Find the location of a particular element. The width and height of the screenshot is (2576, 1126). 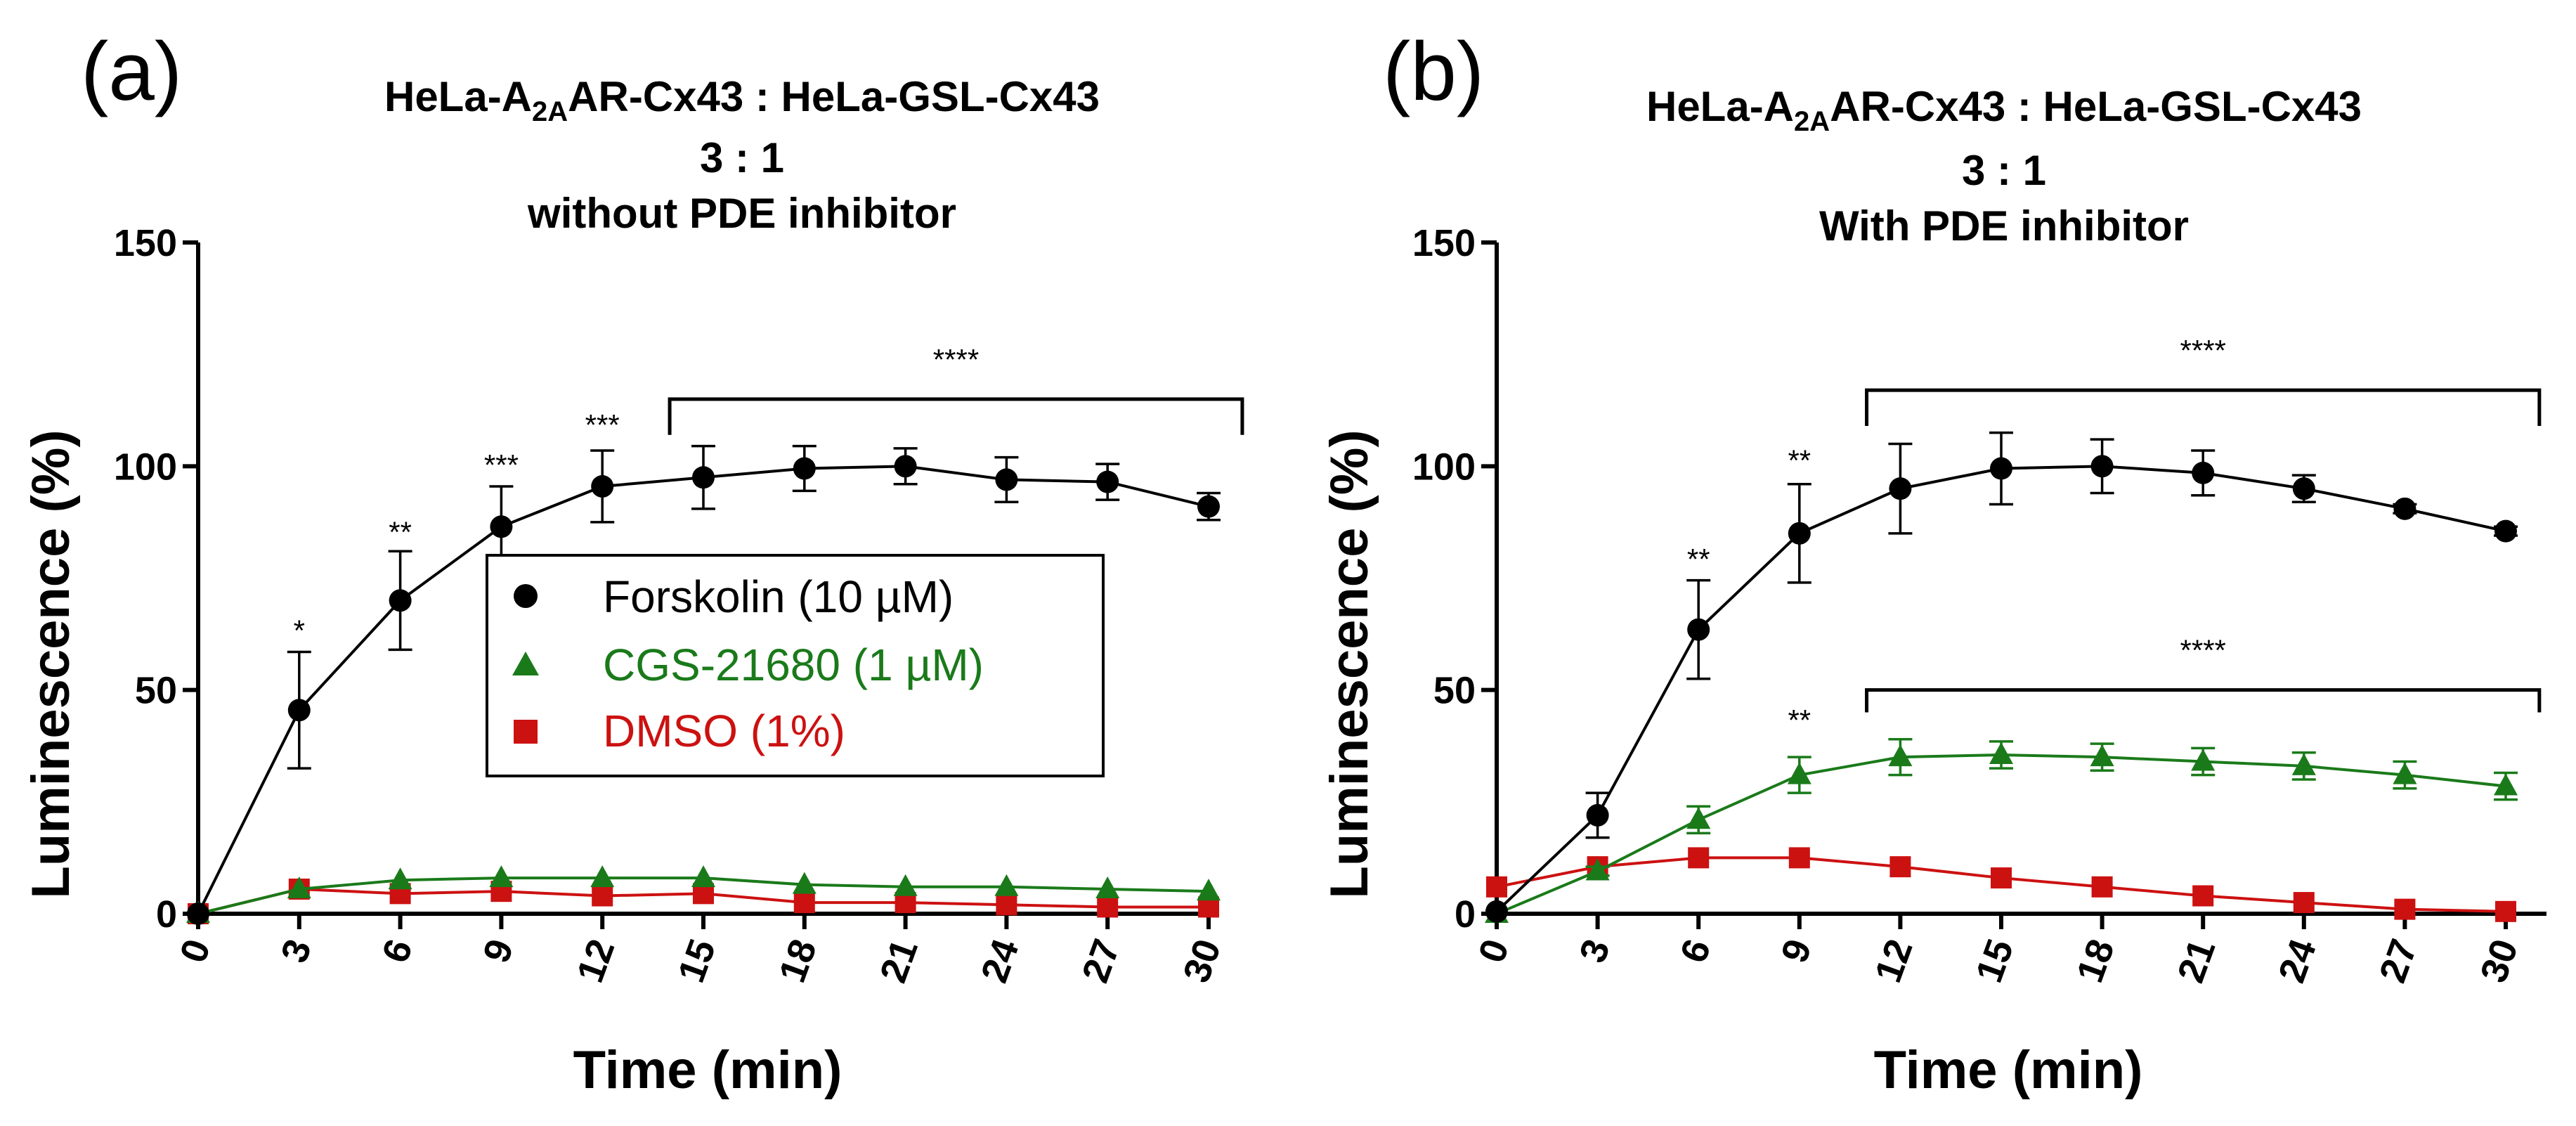

panel-b-title-line3: With PDE inhibitor is located at coordinates (2004, 226).